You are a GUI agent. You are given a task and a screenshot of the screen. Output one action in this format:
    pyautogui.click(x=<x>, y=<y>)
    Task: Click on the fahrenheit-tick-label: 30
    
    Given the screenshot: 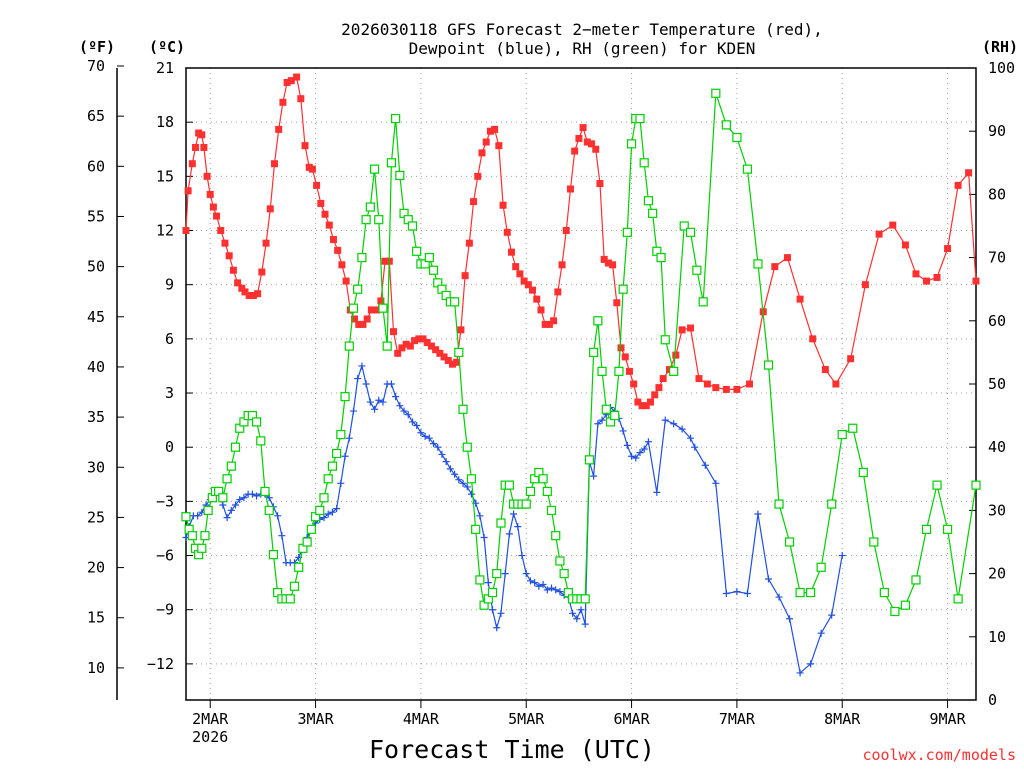 What is the action you would take?
    pyautogui.click(x=96, y=467)
    